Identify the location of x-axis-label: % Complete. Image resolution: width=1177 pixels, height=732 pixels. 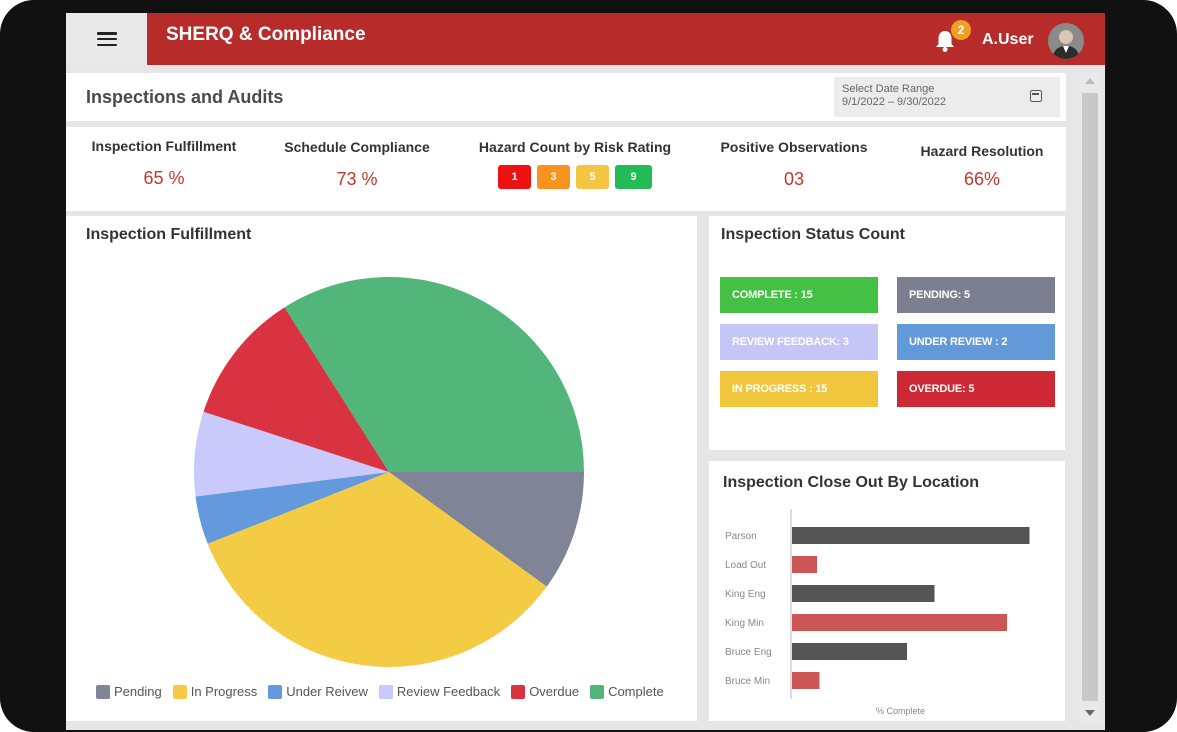
(900, 711).